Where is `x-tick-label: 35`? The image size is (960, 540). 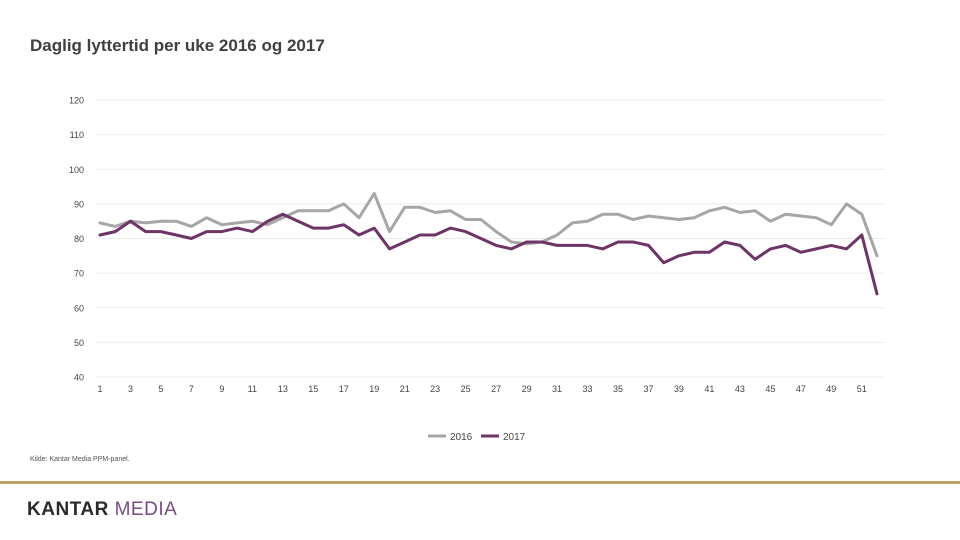 x-tick-label: 35 is located at coordinates (618, 389).